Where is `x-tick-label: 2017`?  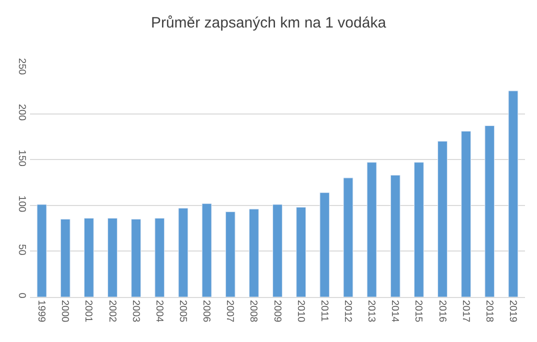 x-tick-label: 2017 is located at coordinates (465, 311).